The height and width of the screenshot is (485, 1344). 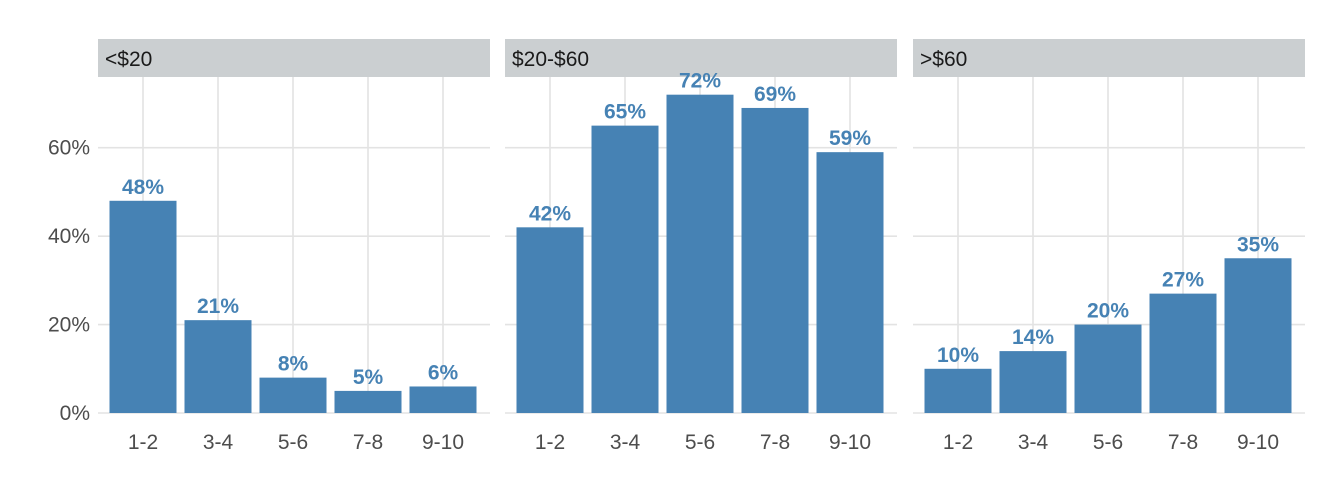 What do you see at coordinates (143, 187) in the screenshot?
I see `bar-value-label: 48%` at bounding box center [143, 187].